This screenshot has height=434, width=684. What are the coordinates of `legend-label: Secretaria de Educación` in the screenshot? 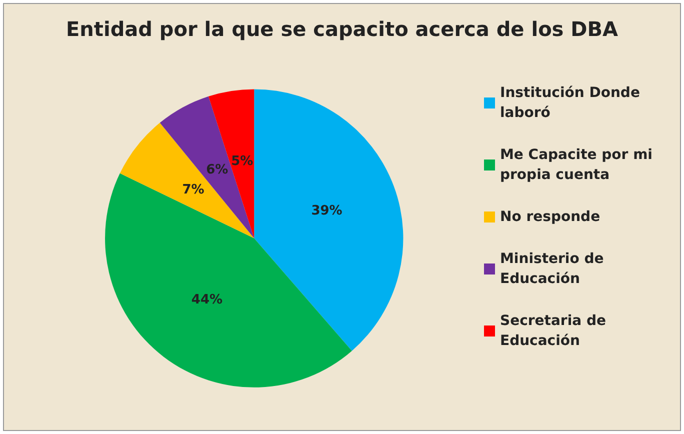 It's located at (555, 331).